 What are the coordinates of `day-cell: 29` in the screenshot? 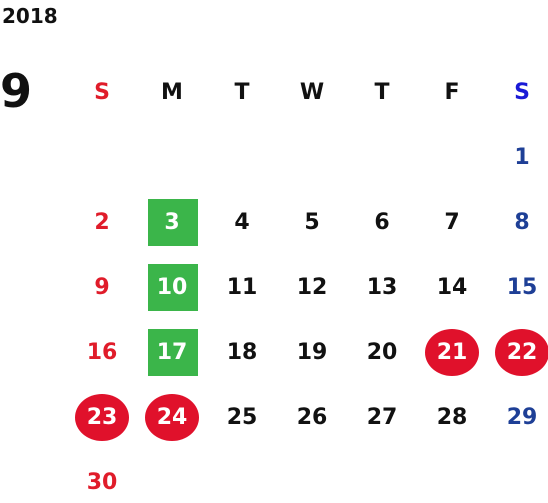 It's located at (517, 417).